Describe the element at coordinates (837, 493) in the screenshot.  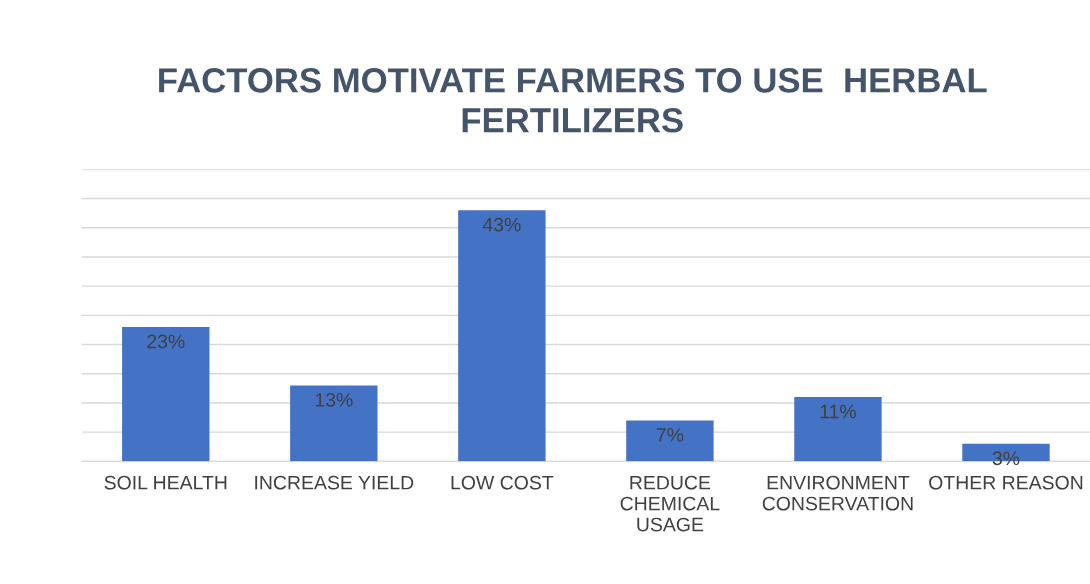
I see `x-tick-label: ENVIRONMENT CONSERVATION` at that location.